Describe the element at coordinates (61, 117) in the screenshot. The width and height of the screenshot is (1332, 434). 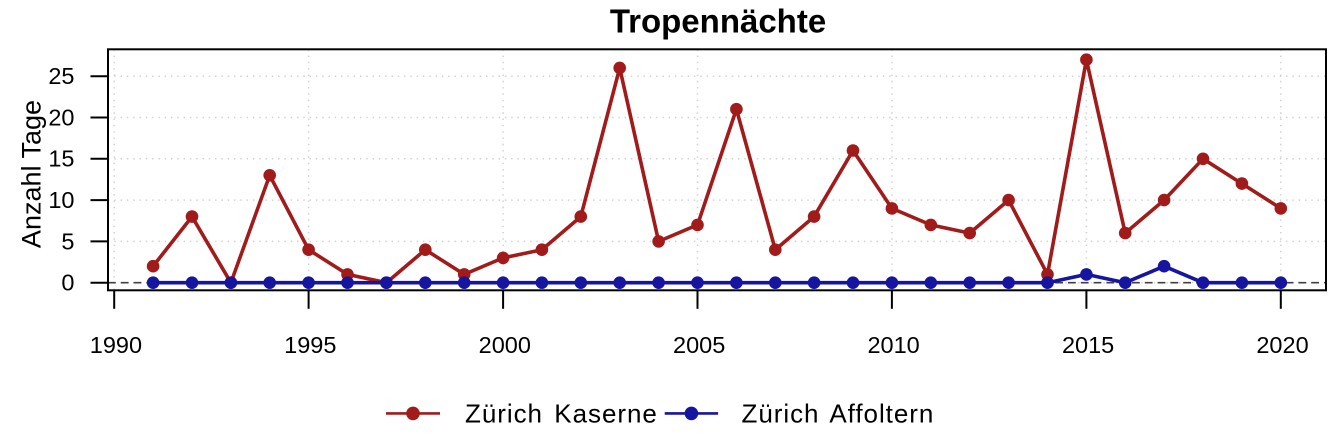
I see `svg-text: 20` at that location.